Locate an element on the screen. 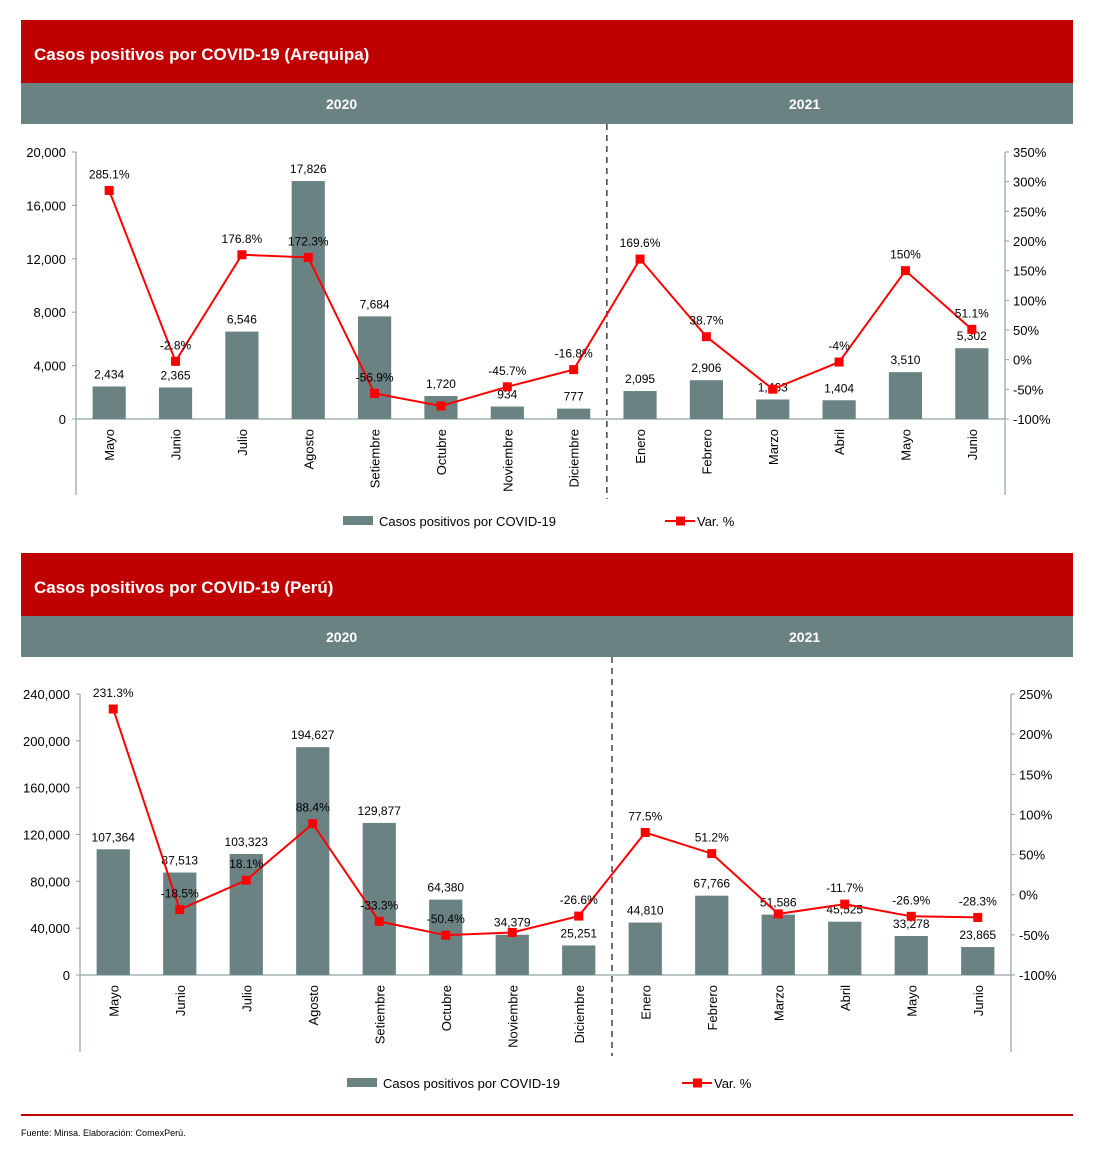 The image size is (1099, 1154). bar-label: 129,877 is located at coordinates (380, 811).